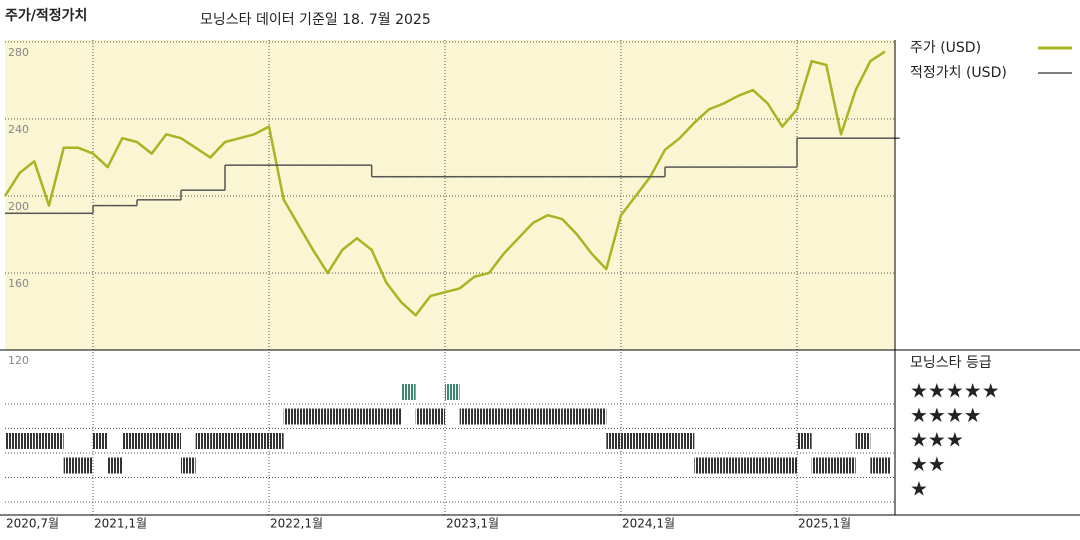 The width and height of the screenshot is (1080, 540). Describe the element at coordinates (18, 129) in the screenshot. I see `y-tick-label: 240` at that location.